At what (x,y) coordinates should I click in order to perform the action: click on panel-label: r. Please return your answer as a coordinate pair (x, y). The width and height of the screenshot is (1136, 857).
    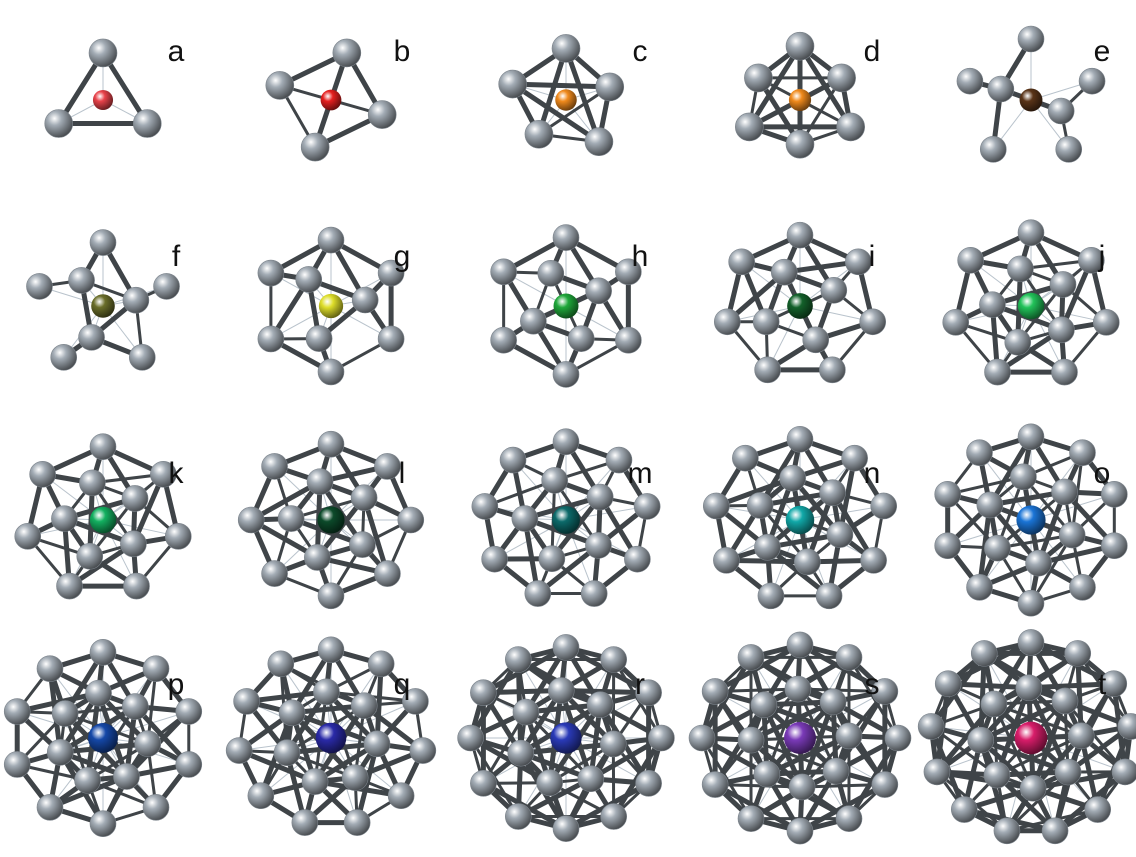
    Looking at the image, I should click on (640, 684).